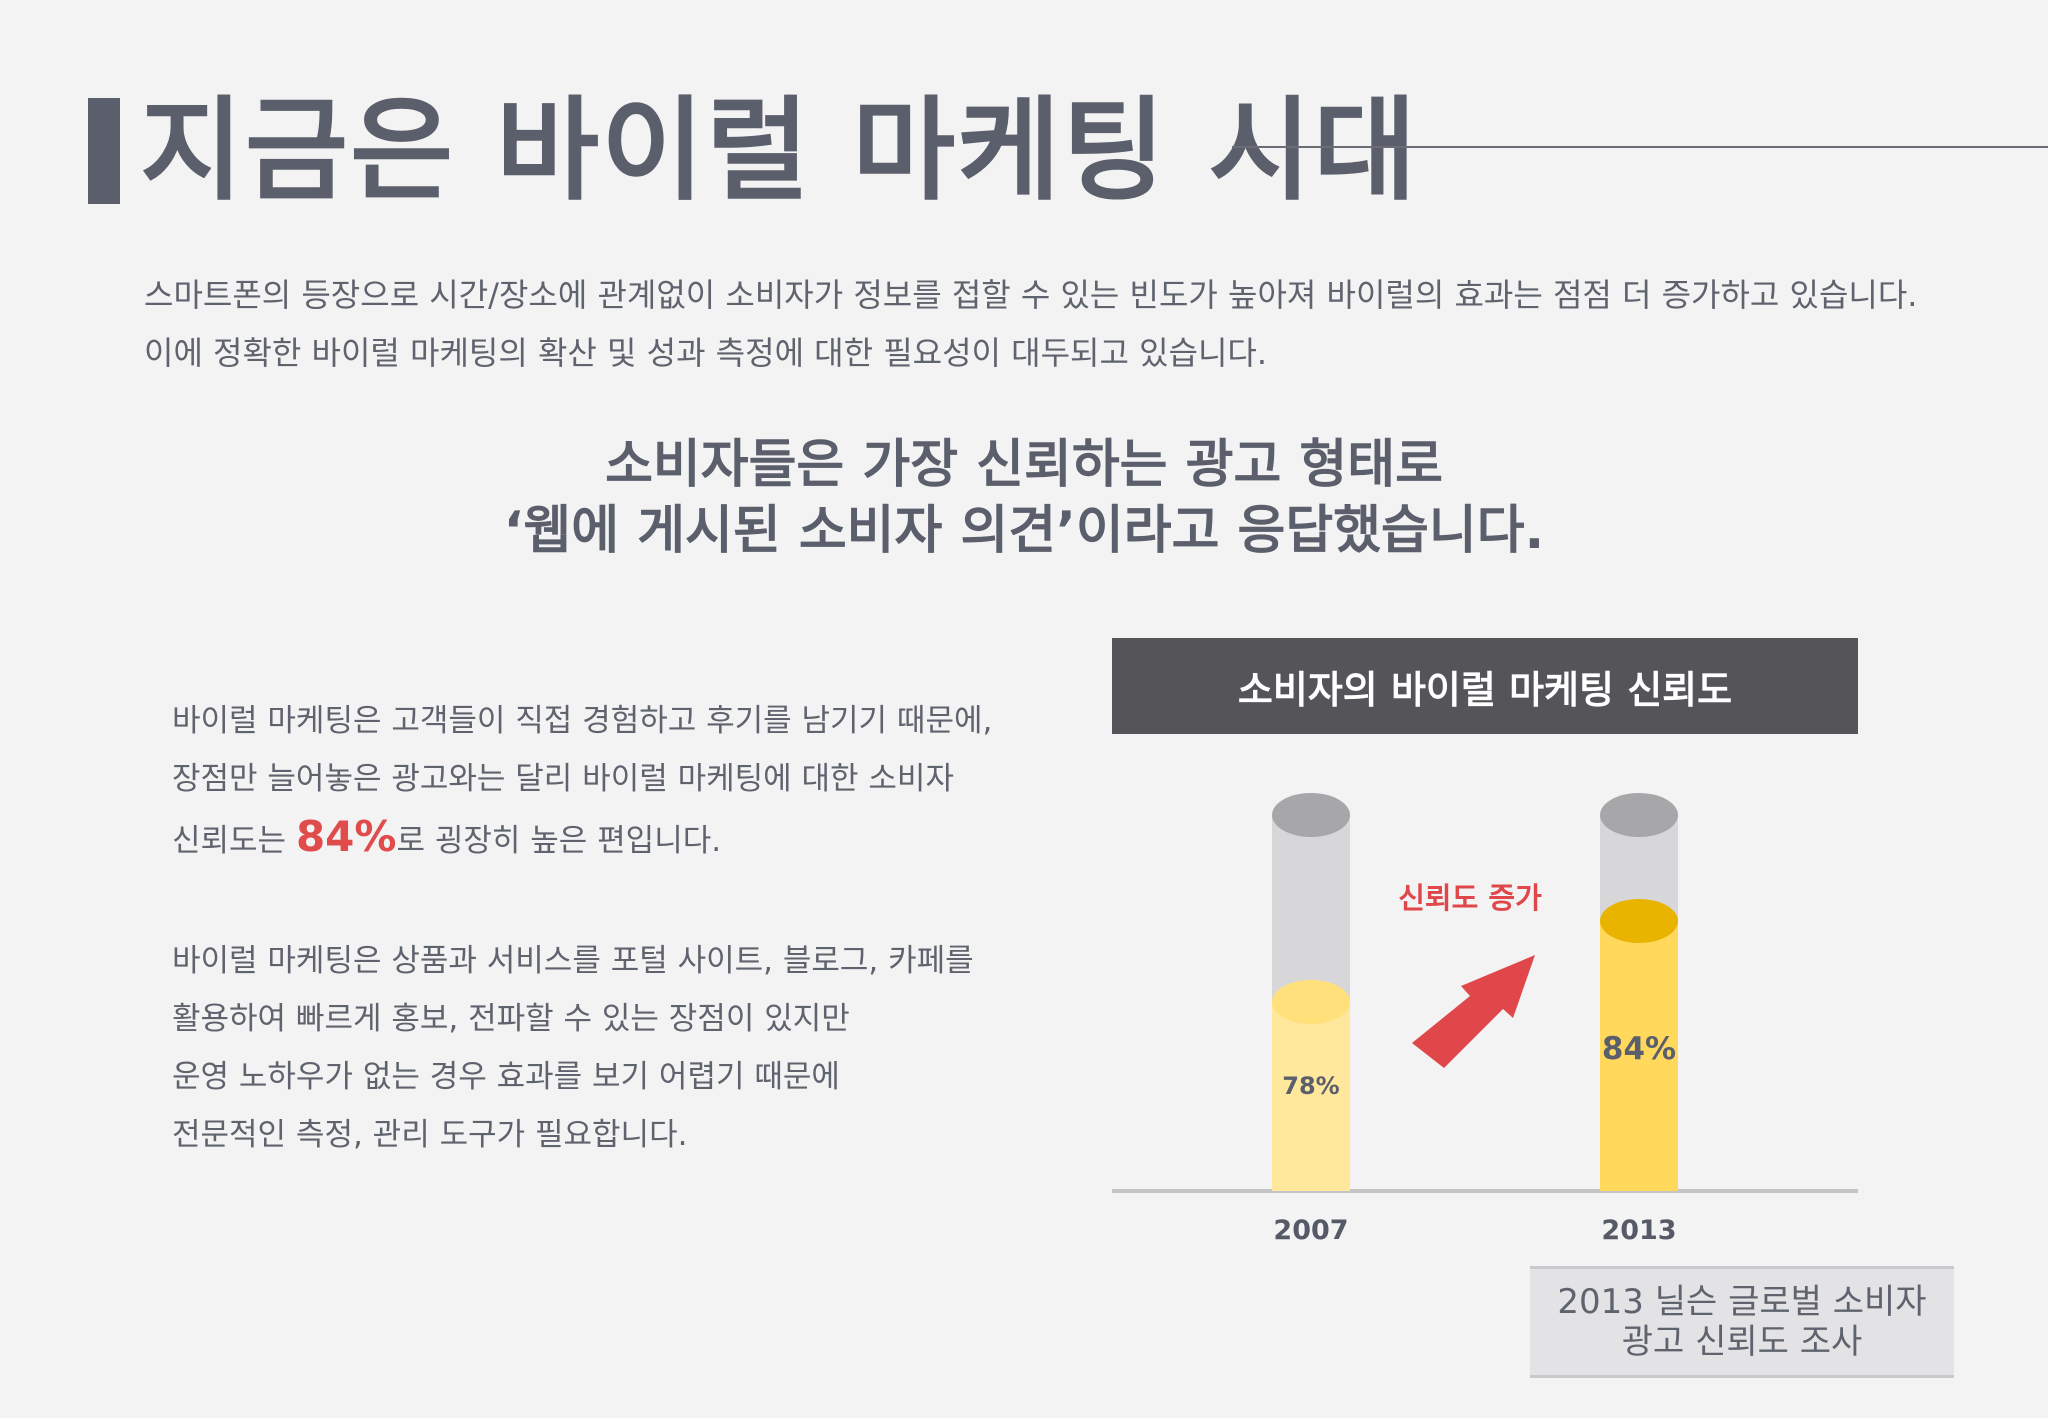 The width and height of the screenshot is (2048, 1418). What do you see at coordinates (1310, 1230) in the screenshot?
I see `x-tick-2007: 2007` at bounding box center [1310, 1230].